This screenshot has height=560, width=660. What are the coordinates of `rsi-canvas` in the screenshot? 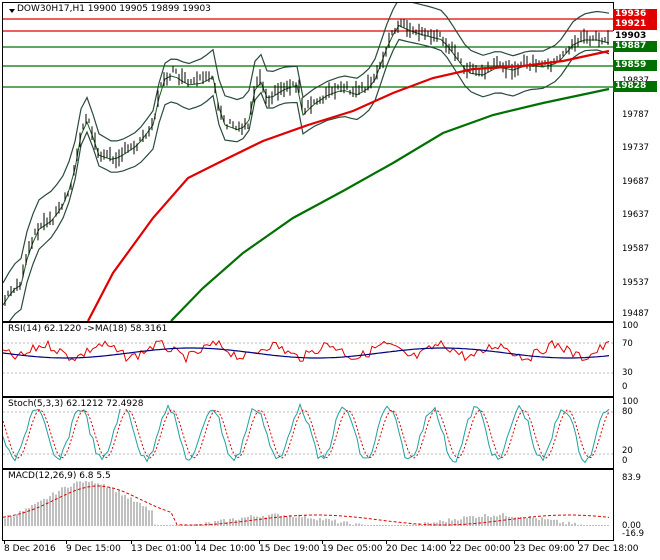 It's located at (308, 356).